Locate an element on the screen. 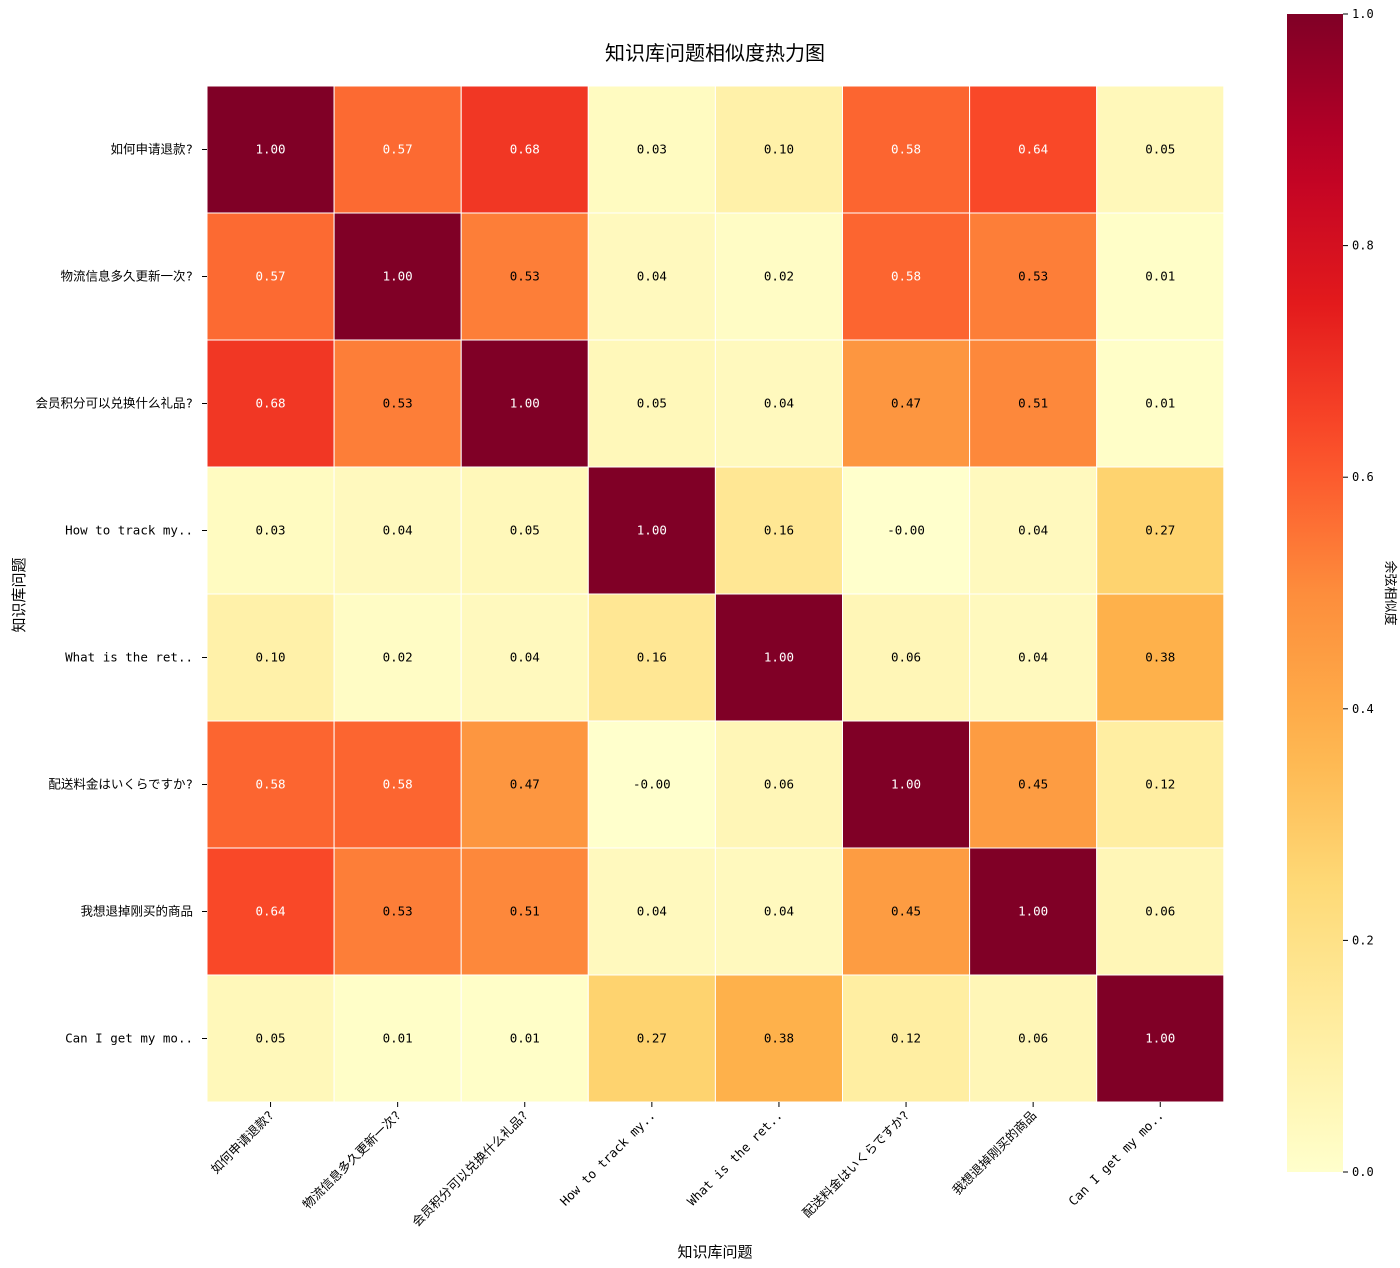 The height and width of the screenshot is (1268, 1400). cell-value-label: 0.10 is located at coordinates (779, 149).